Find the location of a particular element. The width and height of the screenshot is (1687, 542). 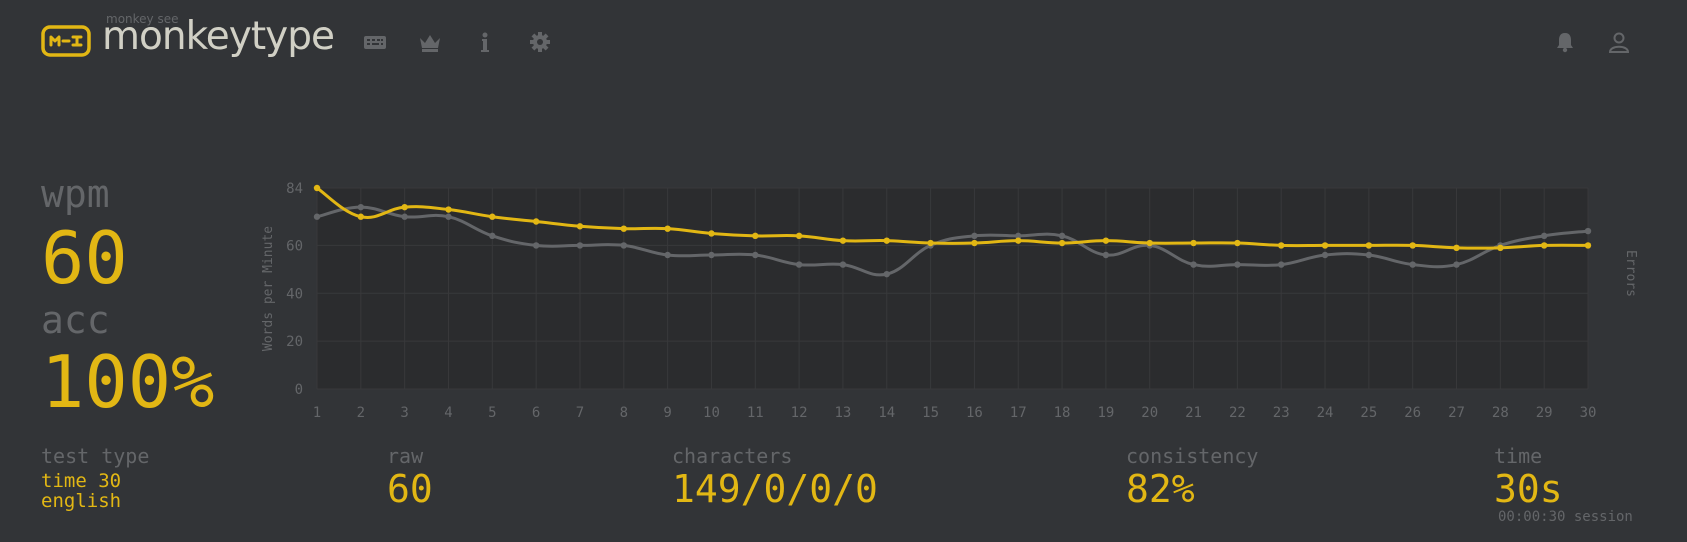

chart-y-tick-label: 20 is located at coordinates (294, 342).